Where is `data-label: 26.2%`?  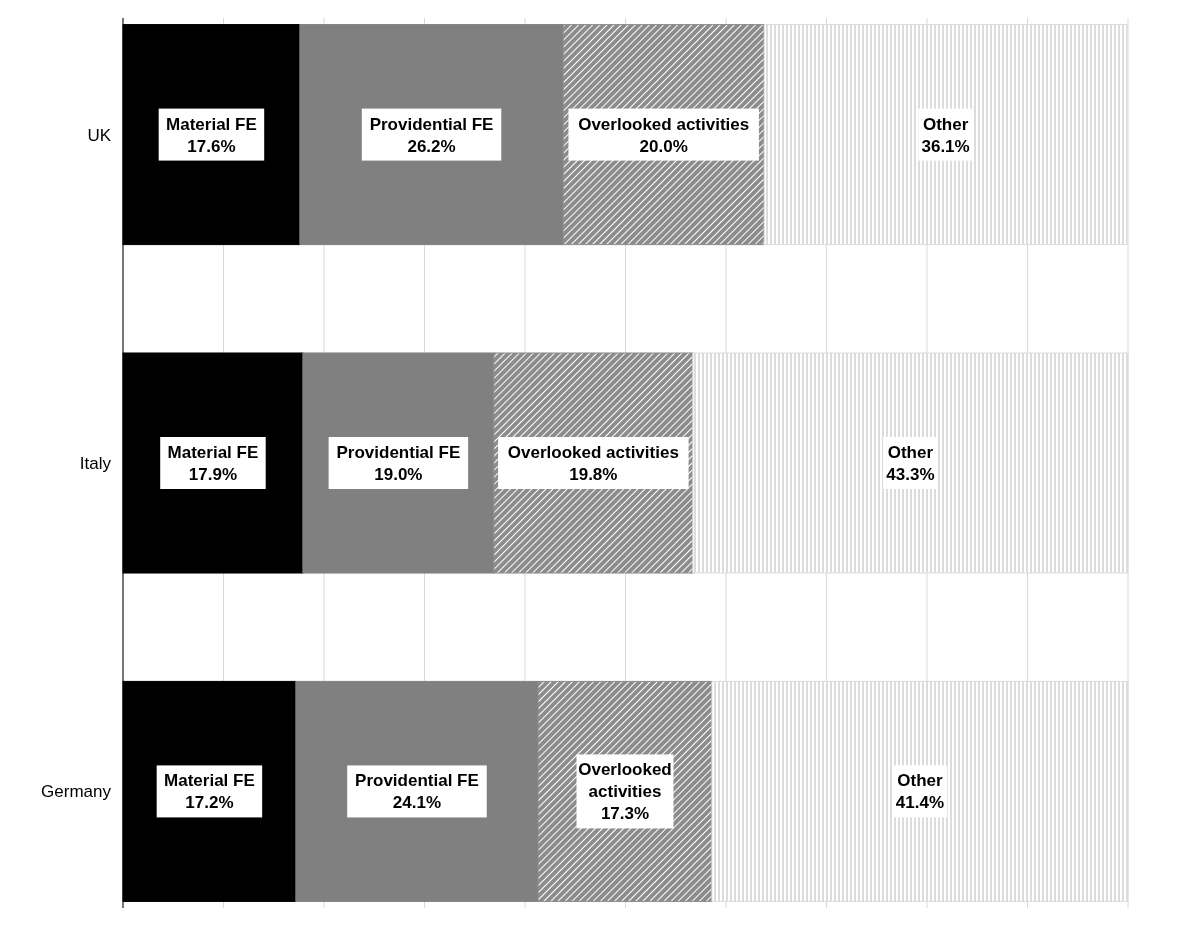
data-label: 26.2% is located at coordinates (431, 146).